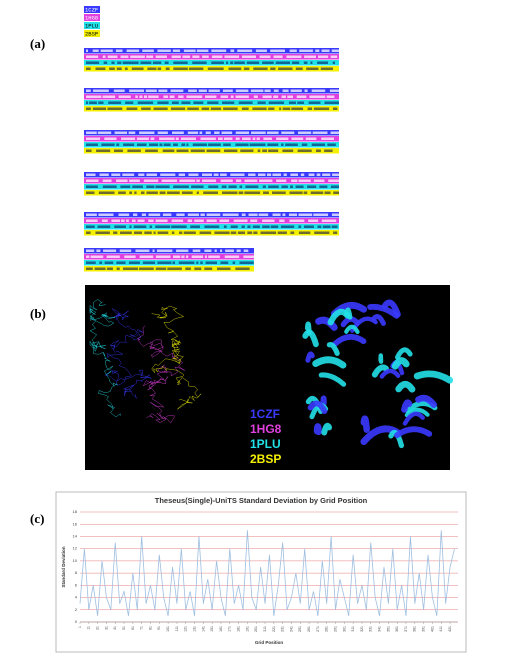  Describe the element at coordinates (89, 628) in the screenshot. I see `x-tick-label: 11` at that location.